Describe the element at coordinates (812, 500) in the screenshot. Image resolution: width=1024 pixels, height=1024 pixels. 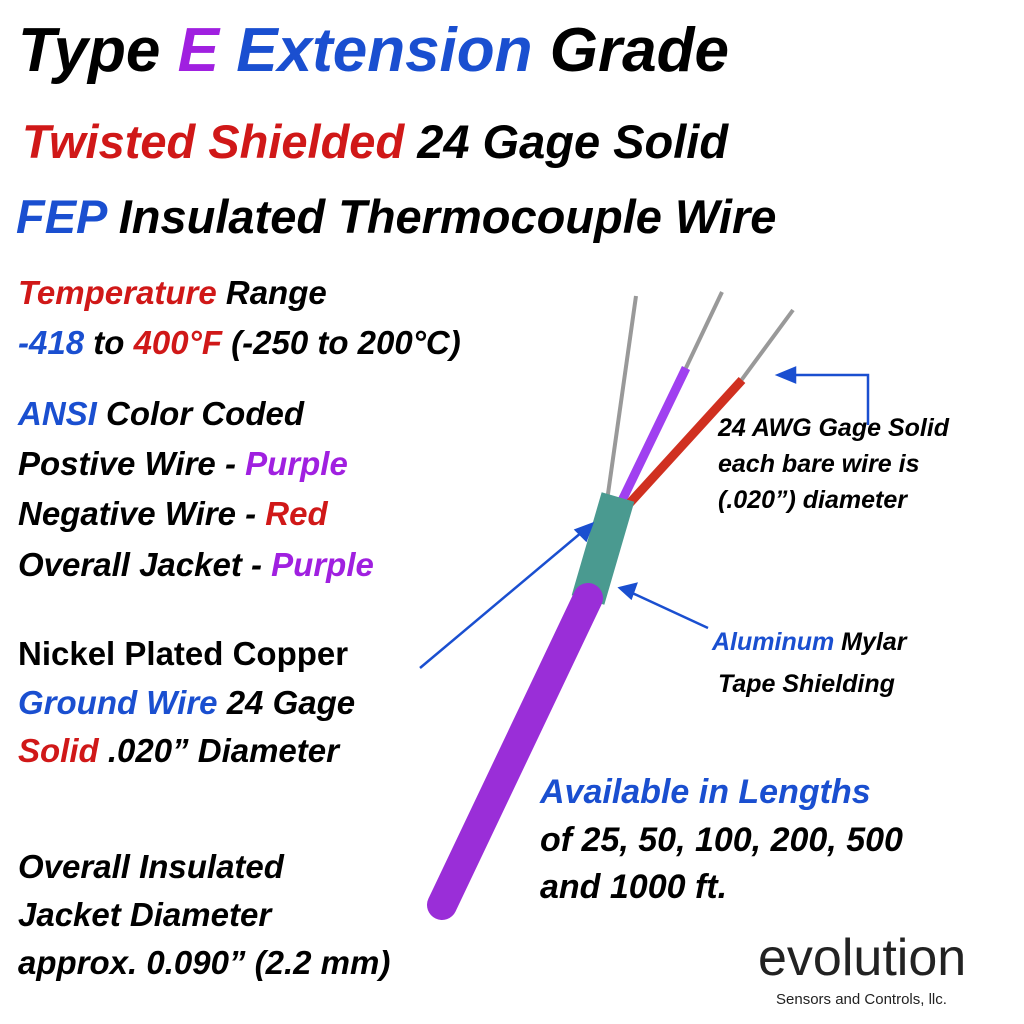
I see `text: (.020”) diameter` at that location.